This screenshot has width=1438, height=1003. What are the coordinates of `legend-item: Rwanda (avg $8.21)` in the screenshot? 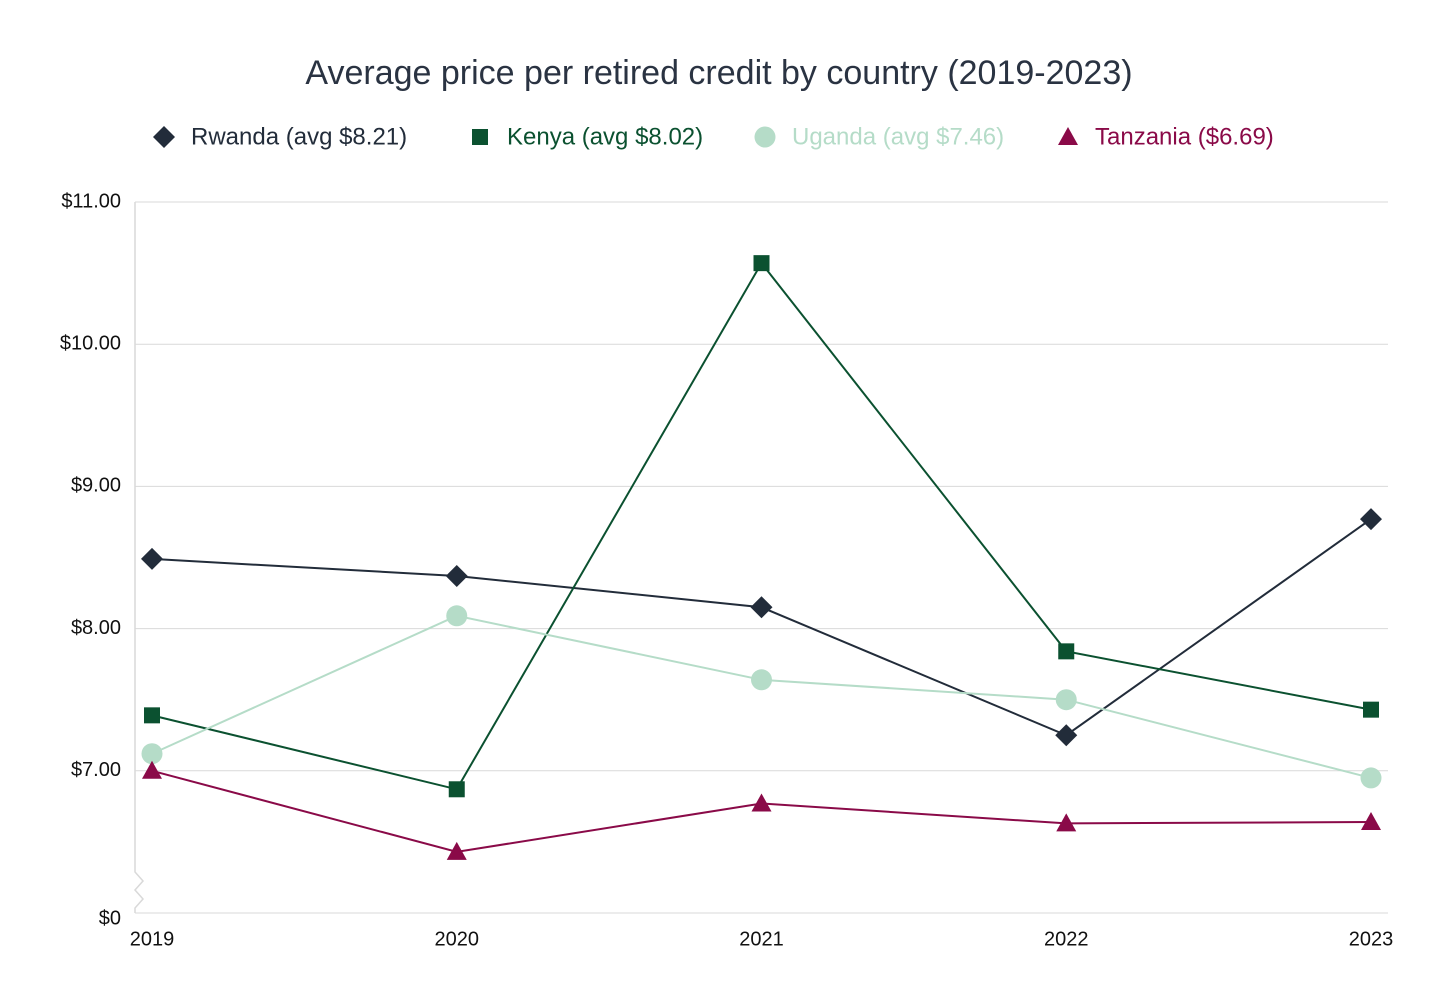 It's located at (280, 136).